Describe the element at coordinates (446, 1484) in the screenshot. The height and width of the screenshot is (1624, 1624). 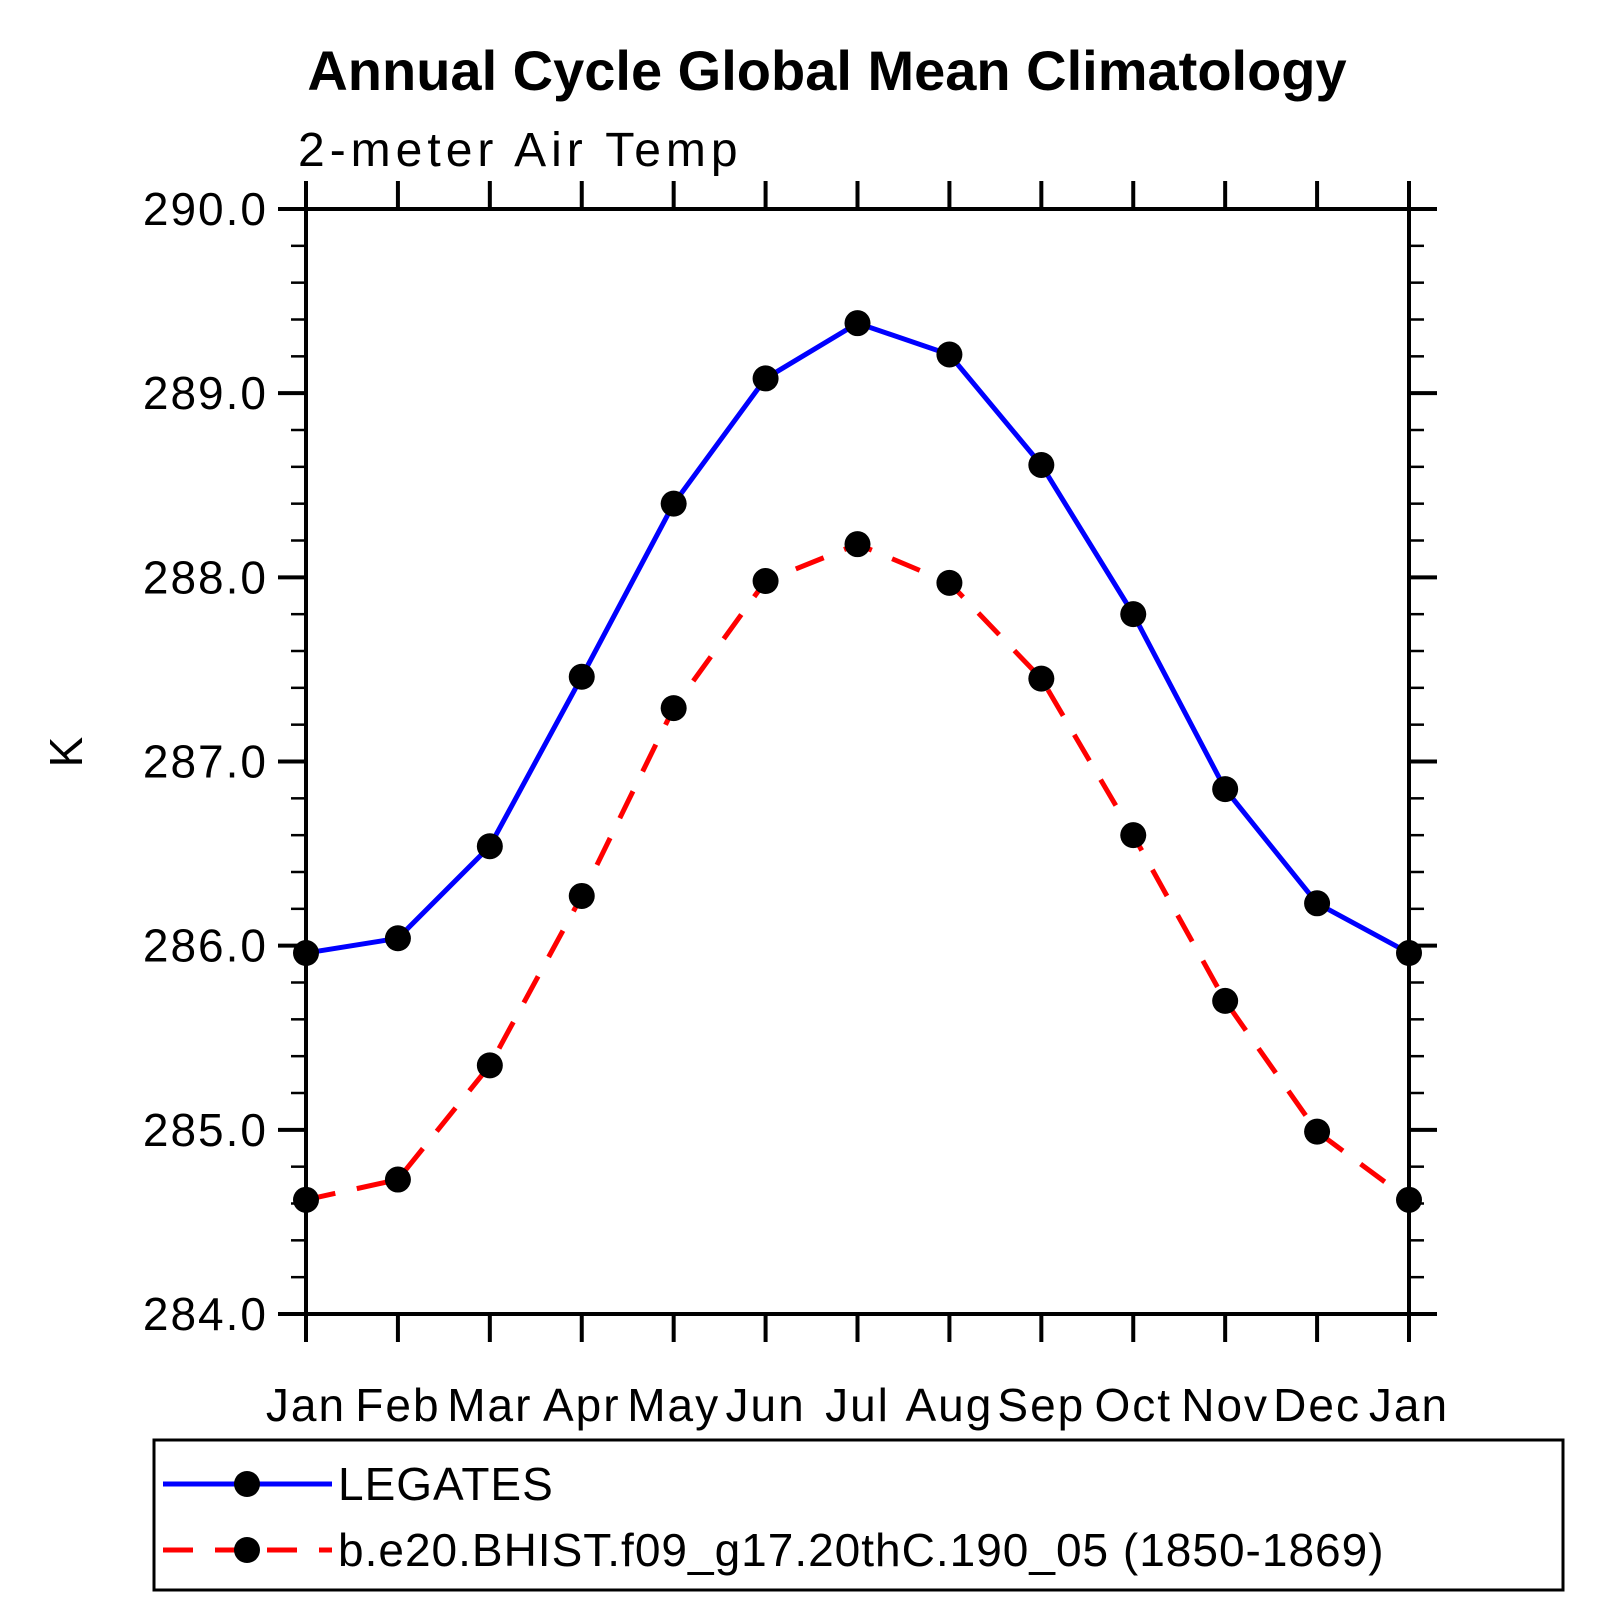
I see `legend-label: LEGATES` at that location.